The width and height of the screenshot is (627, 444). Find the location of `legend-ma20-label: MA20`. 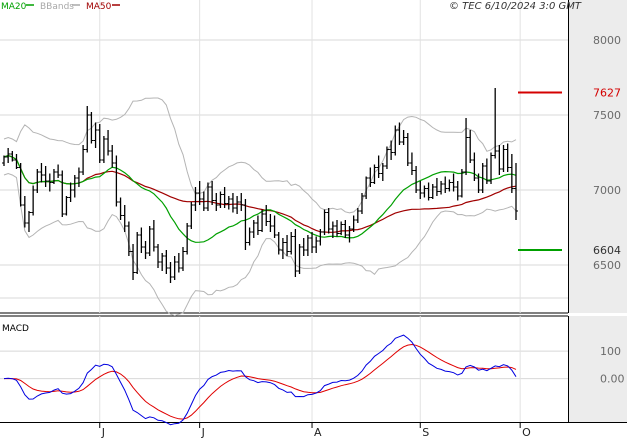

legend-ma20-label: MA20 is located at coordinates (14, 7).